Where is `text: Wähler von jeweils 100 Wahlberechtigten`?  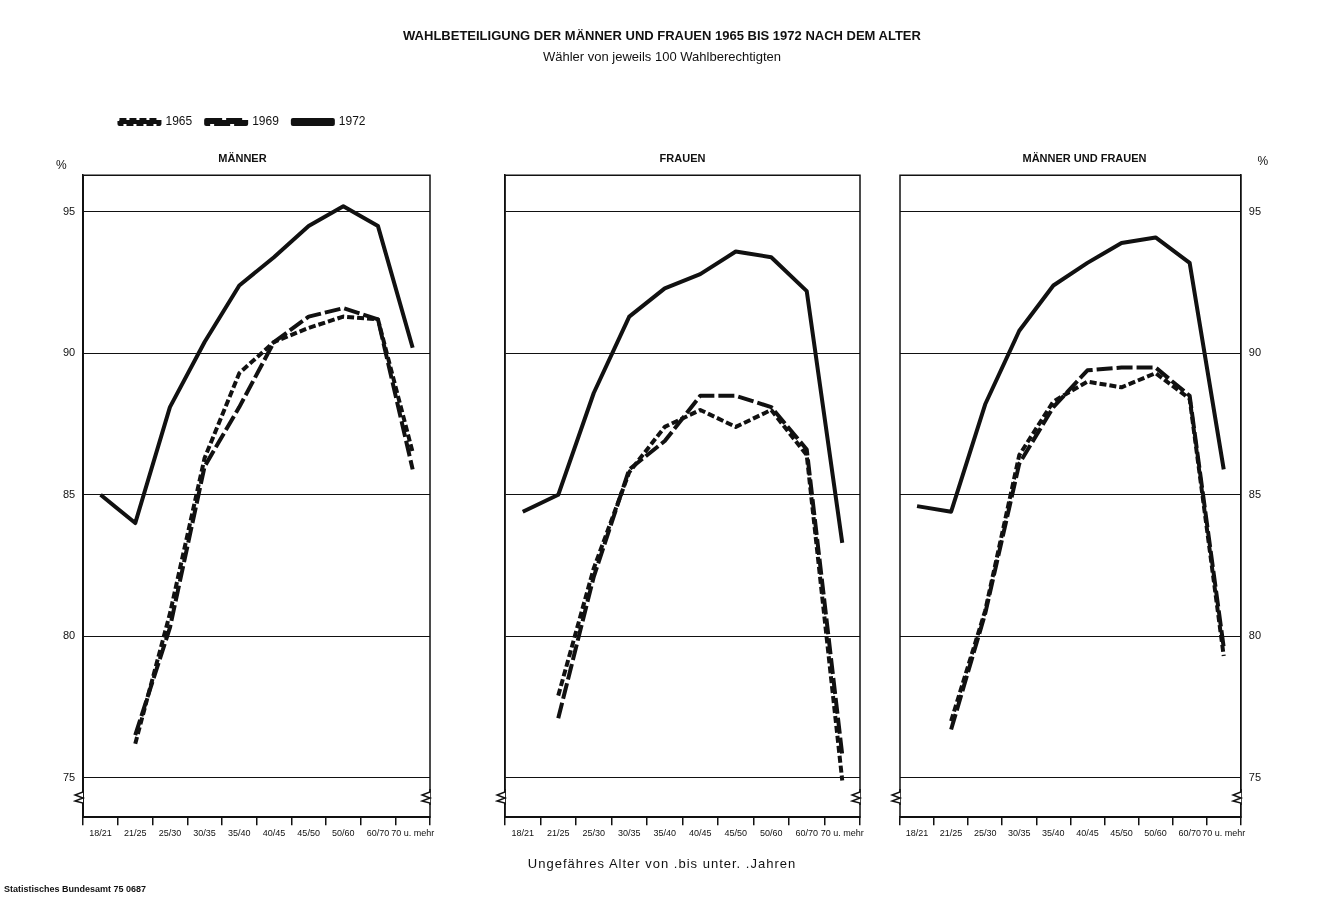
text: Wähler von jeweils 100 Wahlberechtigten is located at coordinates (662, 56).